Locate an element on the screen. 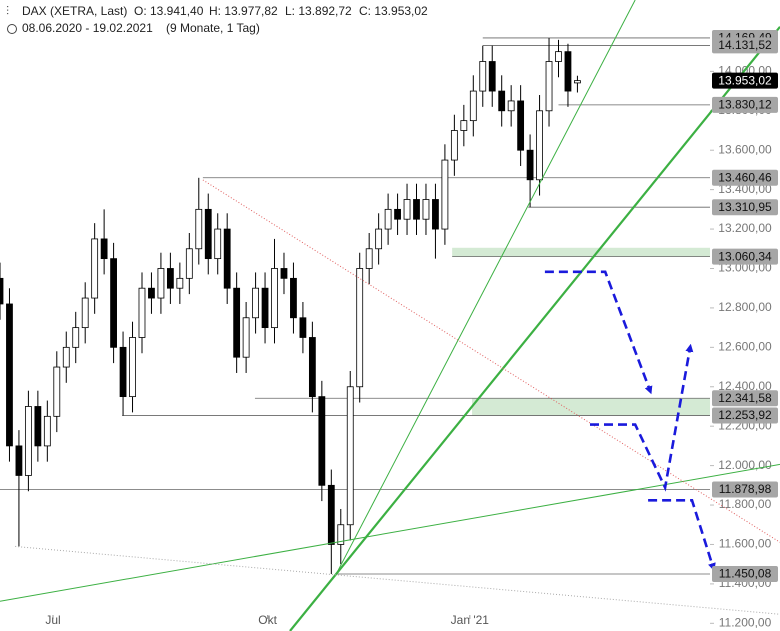  price-tag-label: 13.460,46 is located at coordinates (745, 177).